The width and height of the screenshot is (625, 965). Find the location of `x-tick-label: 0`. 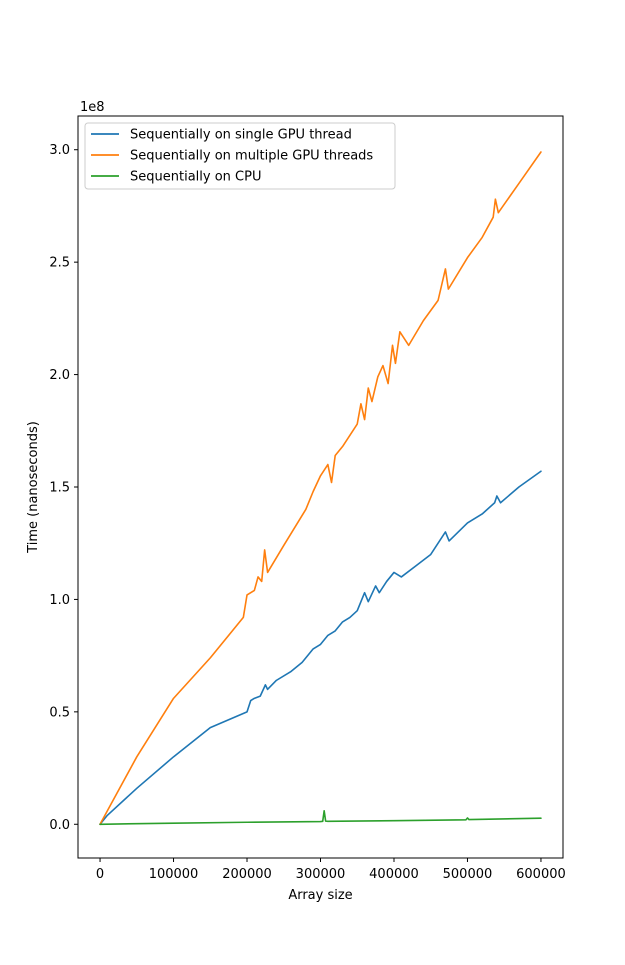

x-tick-label: 0 is located at coordinates (100, 874).